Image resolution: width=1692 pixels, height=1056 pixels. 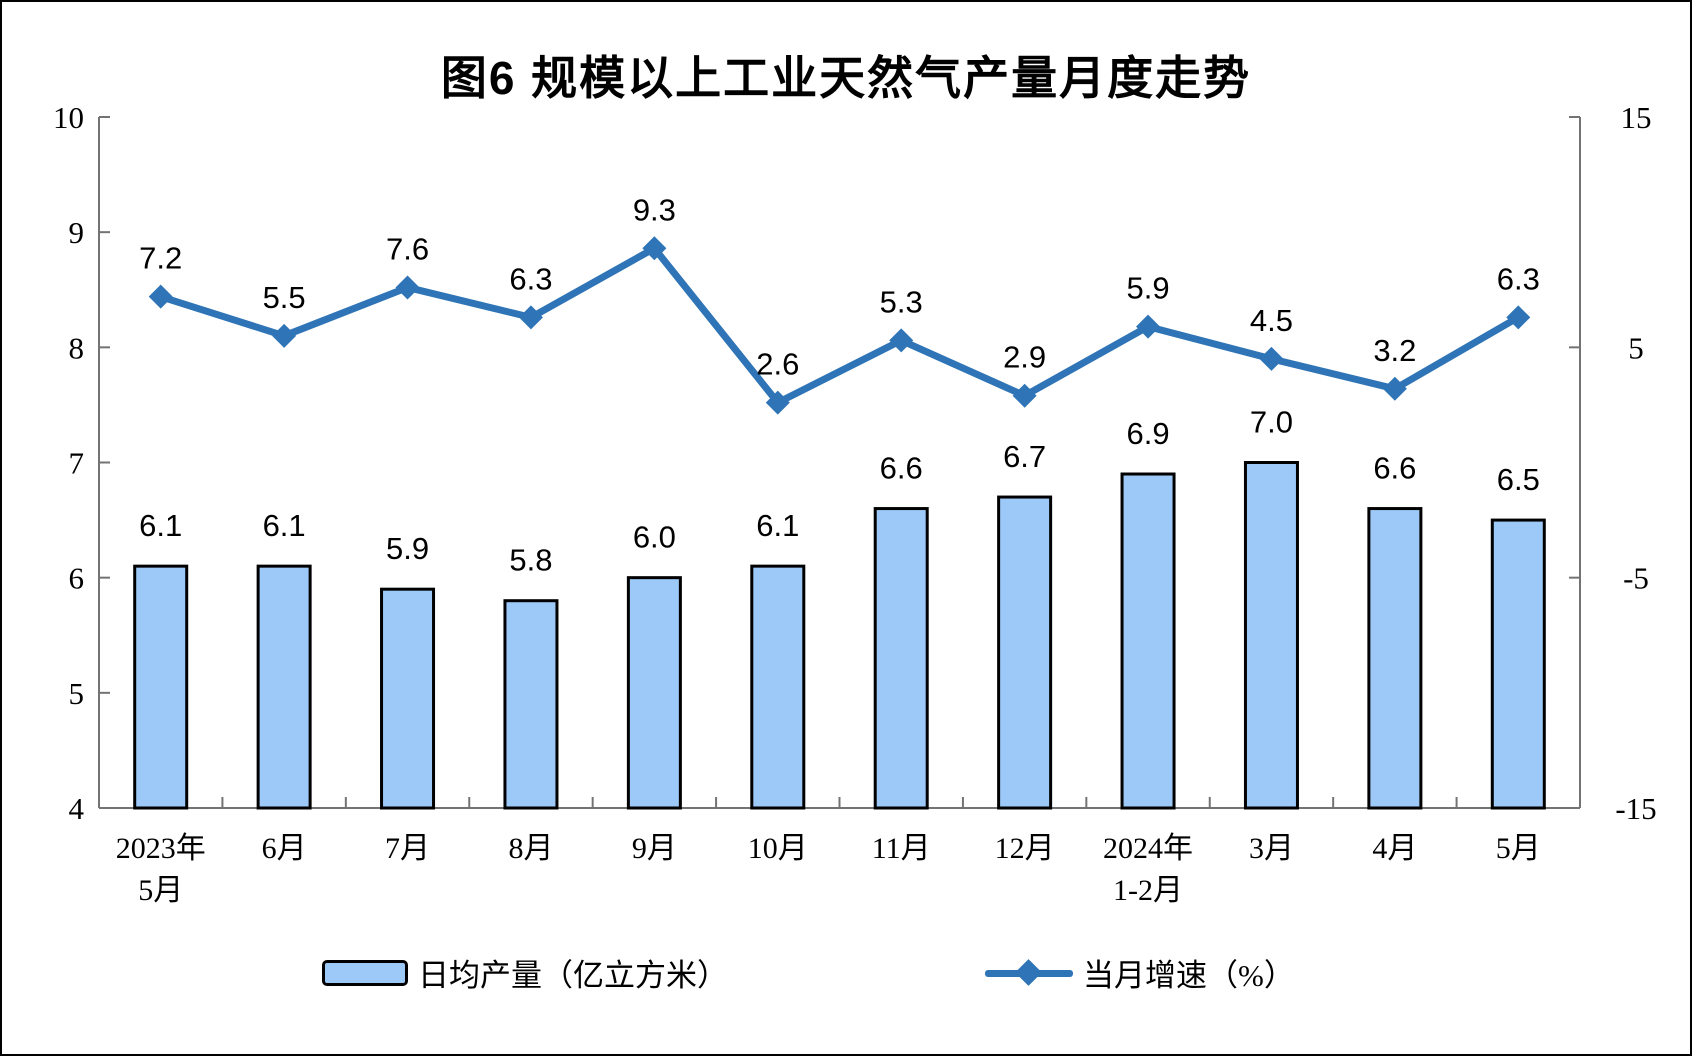 I want to click on bar-value-label: 6.7, so click(x=1024, y=456).